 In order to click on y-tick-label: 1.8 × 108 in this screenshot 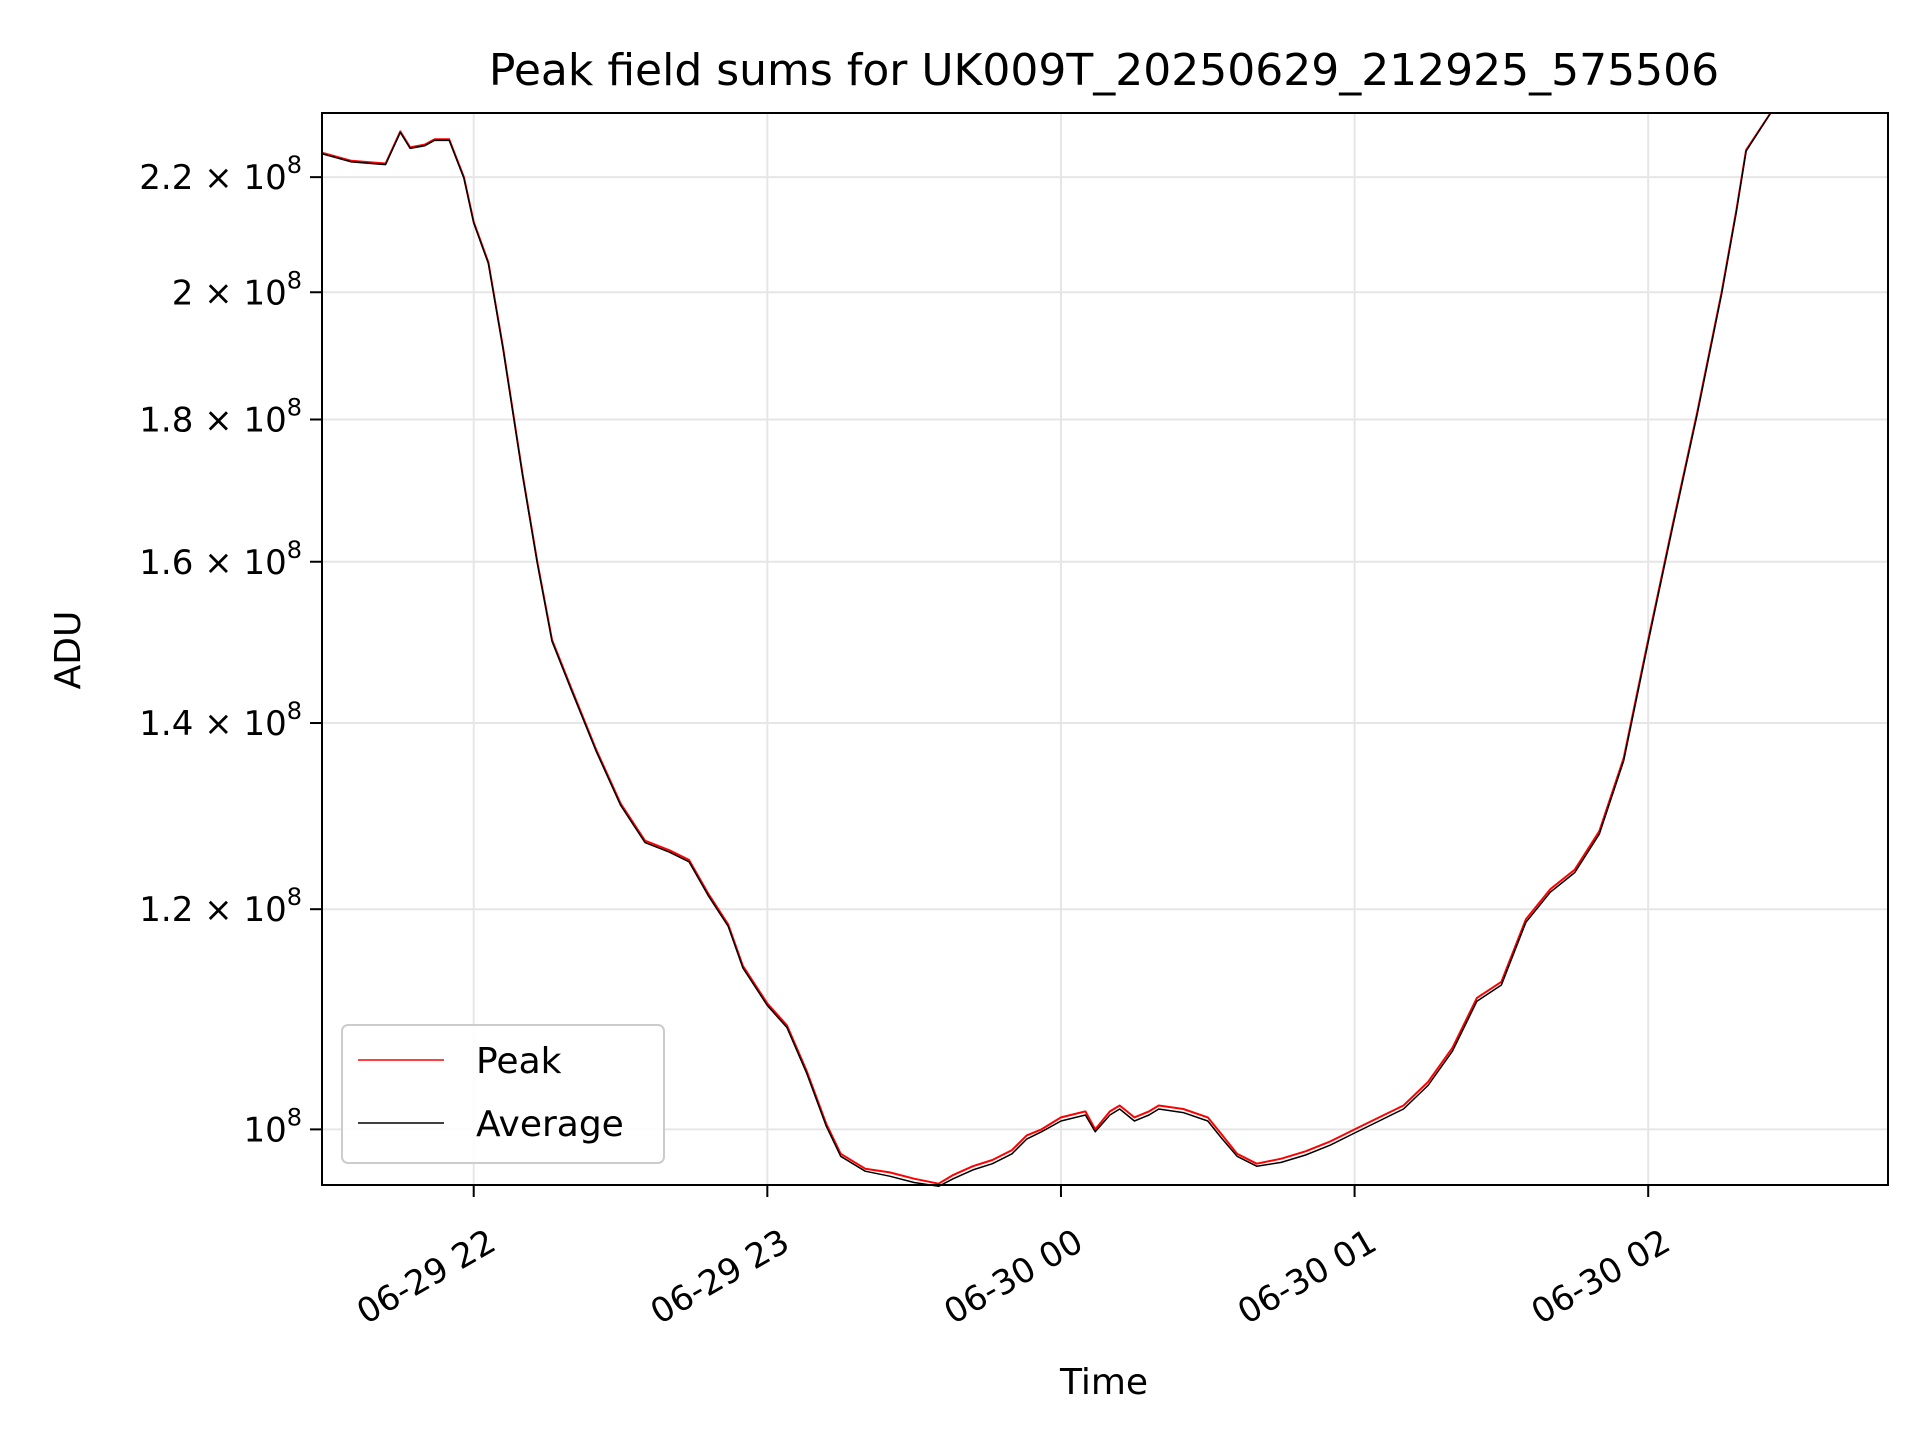, I will do `click(220, 416)`.